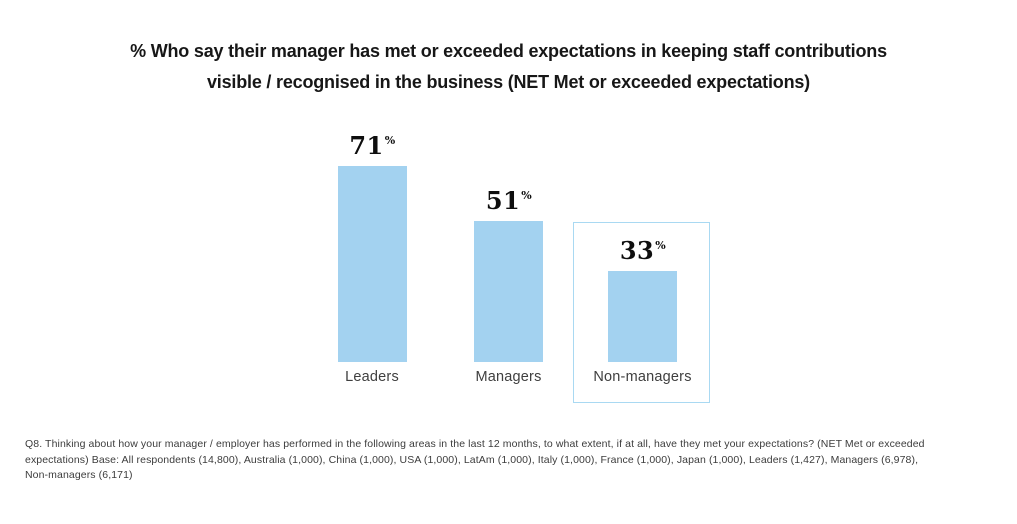 This screenshot has height=524, width=1017. I want to click on bar-value-number: 51, so click(503, 200).